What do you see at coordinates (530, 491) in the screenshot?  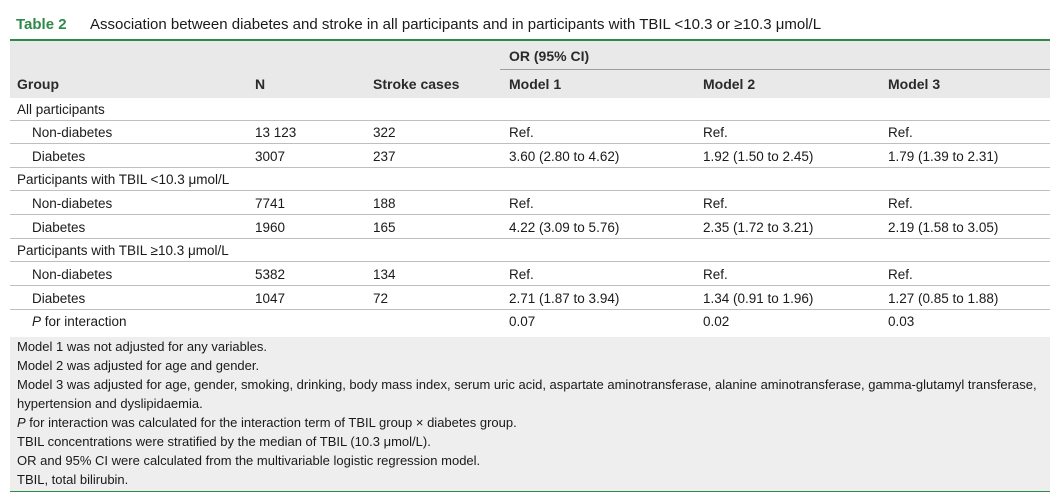 I see `bottom-rule` at bounding box center [530, 491].